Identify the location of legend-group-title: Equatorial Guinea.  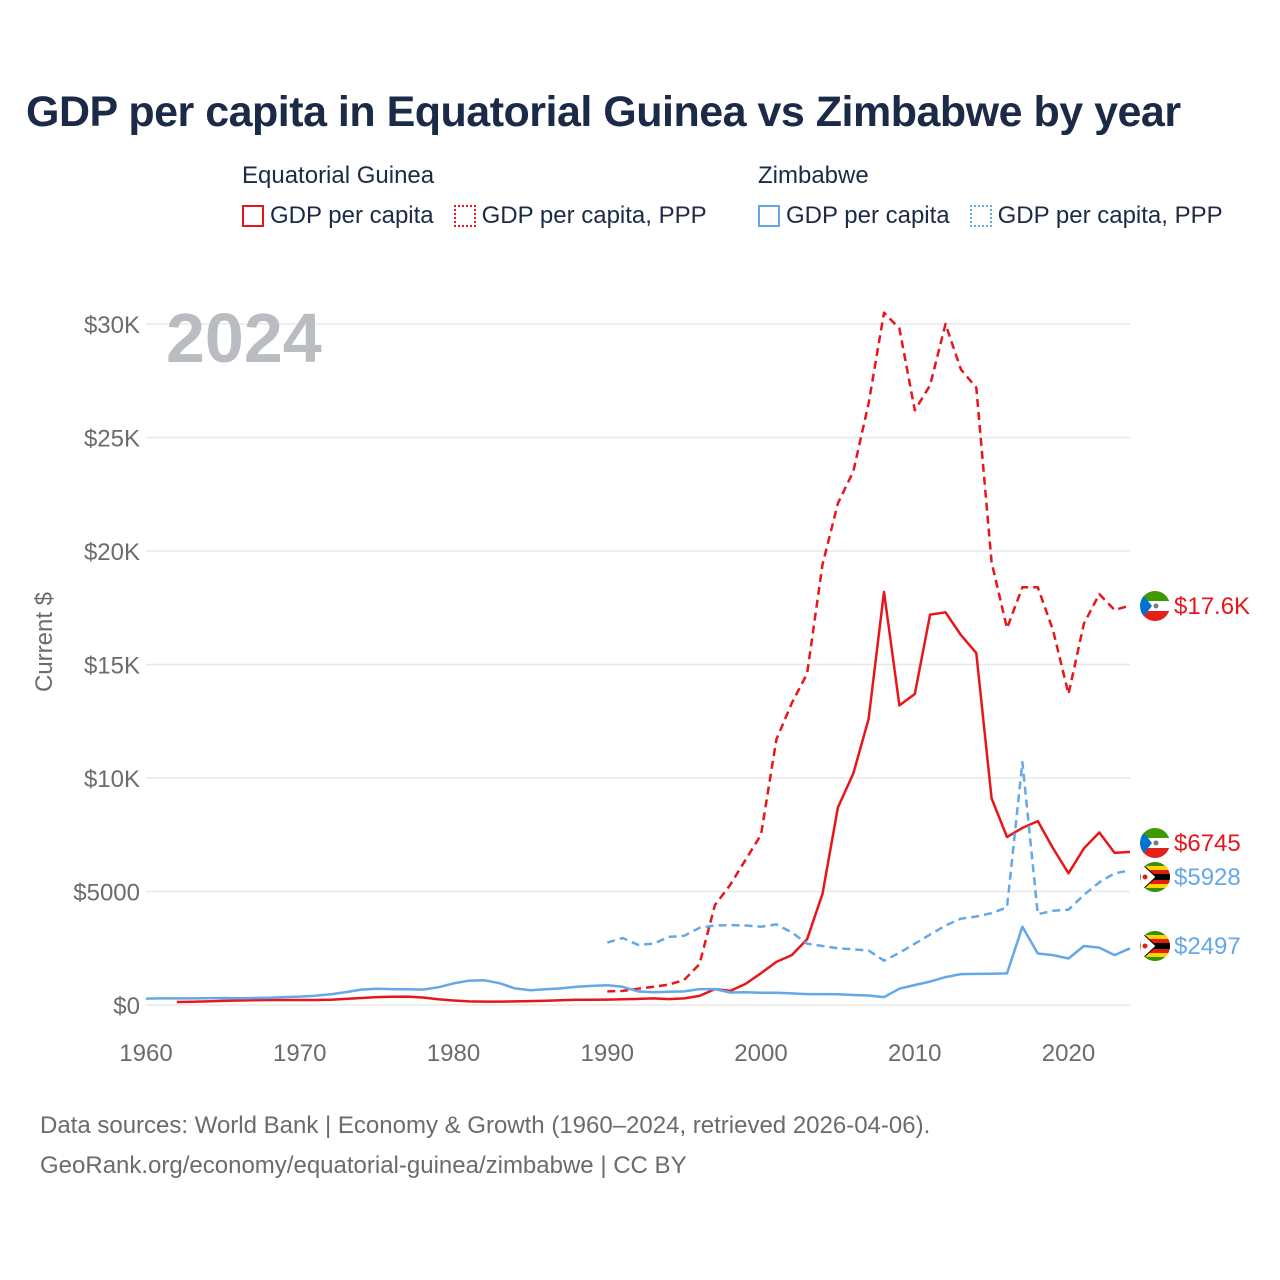
(338, 175).